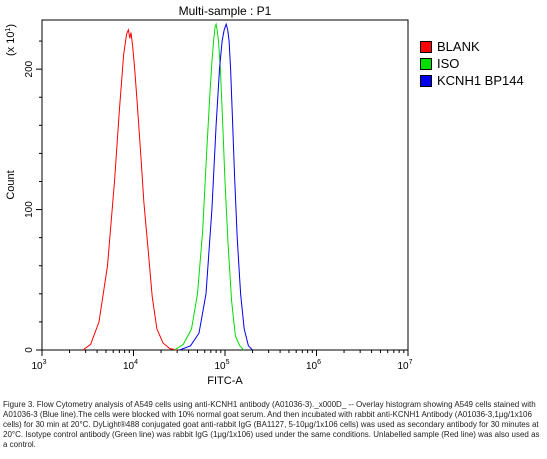 The image size is (547, 459). I want to click on chart-title: Multi-sample : P1, so click(225, 11).